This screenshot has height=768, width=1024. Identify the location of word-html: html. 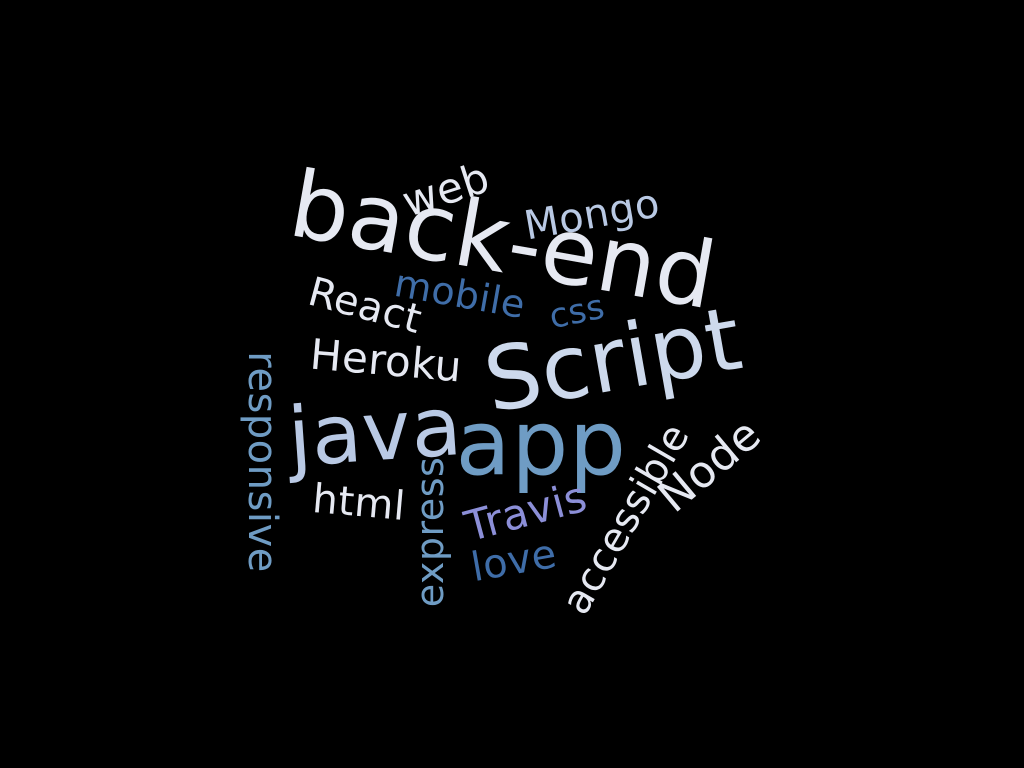
(359, 503).